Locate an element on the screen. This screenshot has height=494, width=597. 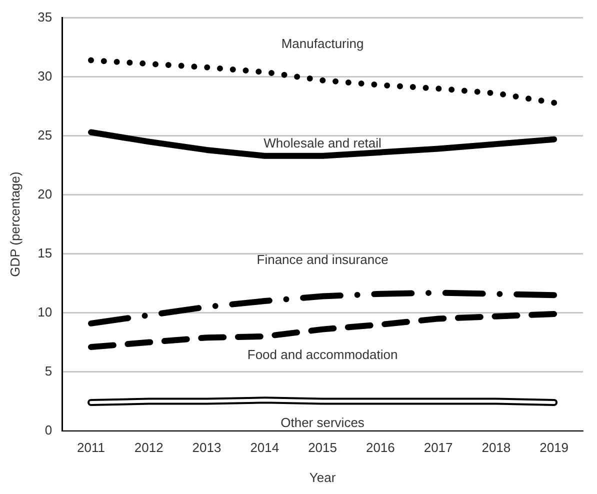
x-tick-label: 2014 is located at coordinates (265, 448).